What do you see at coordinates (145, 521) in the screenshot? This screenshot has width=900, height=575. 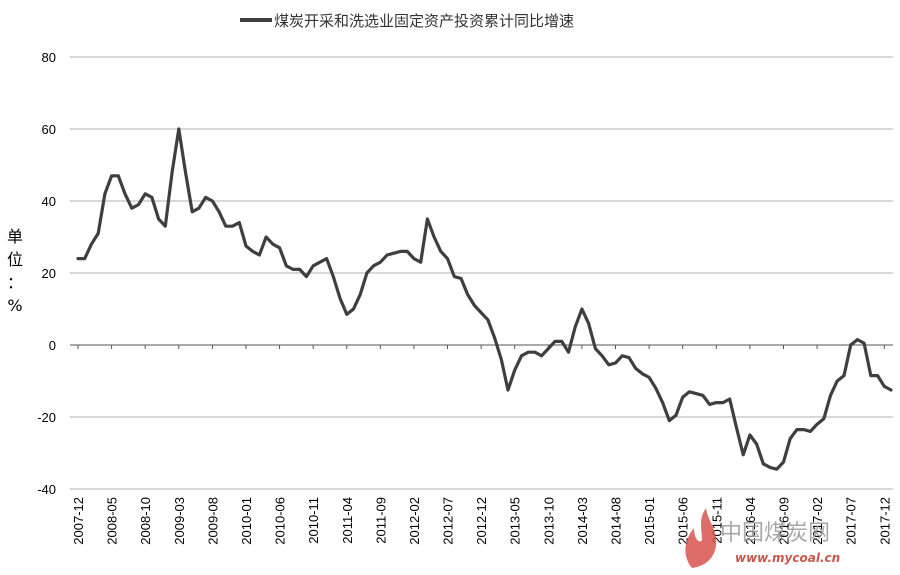 I see `x-tick-label: 2008-10` at bounding box center [145, 521].